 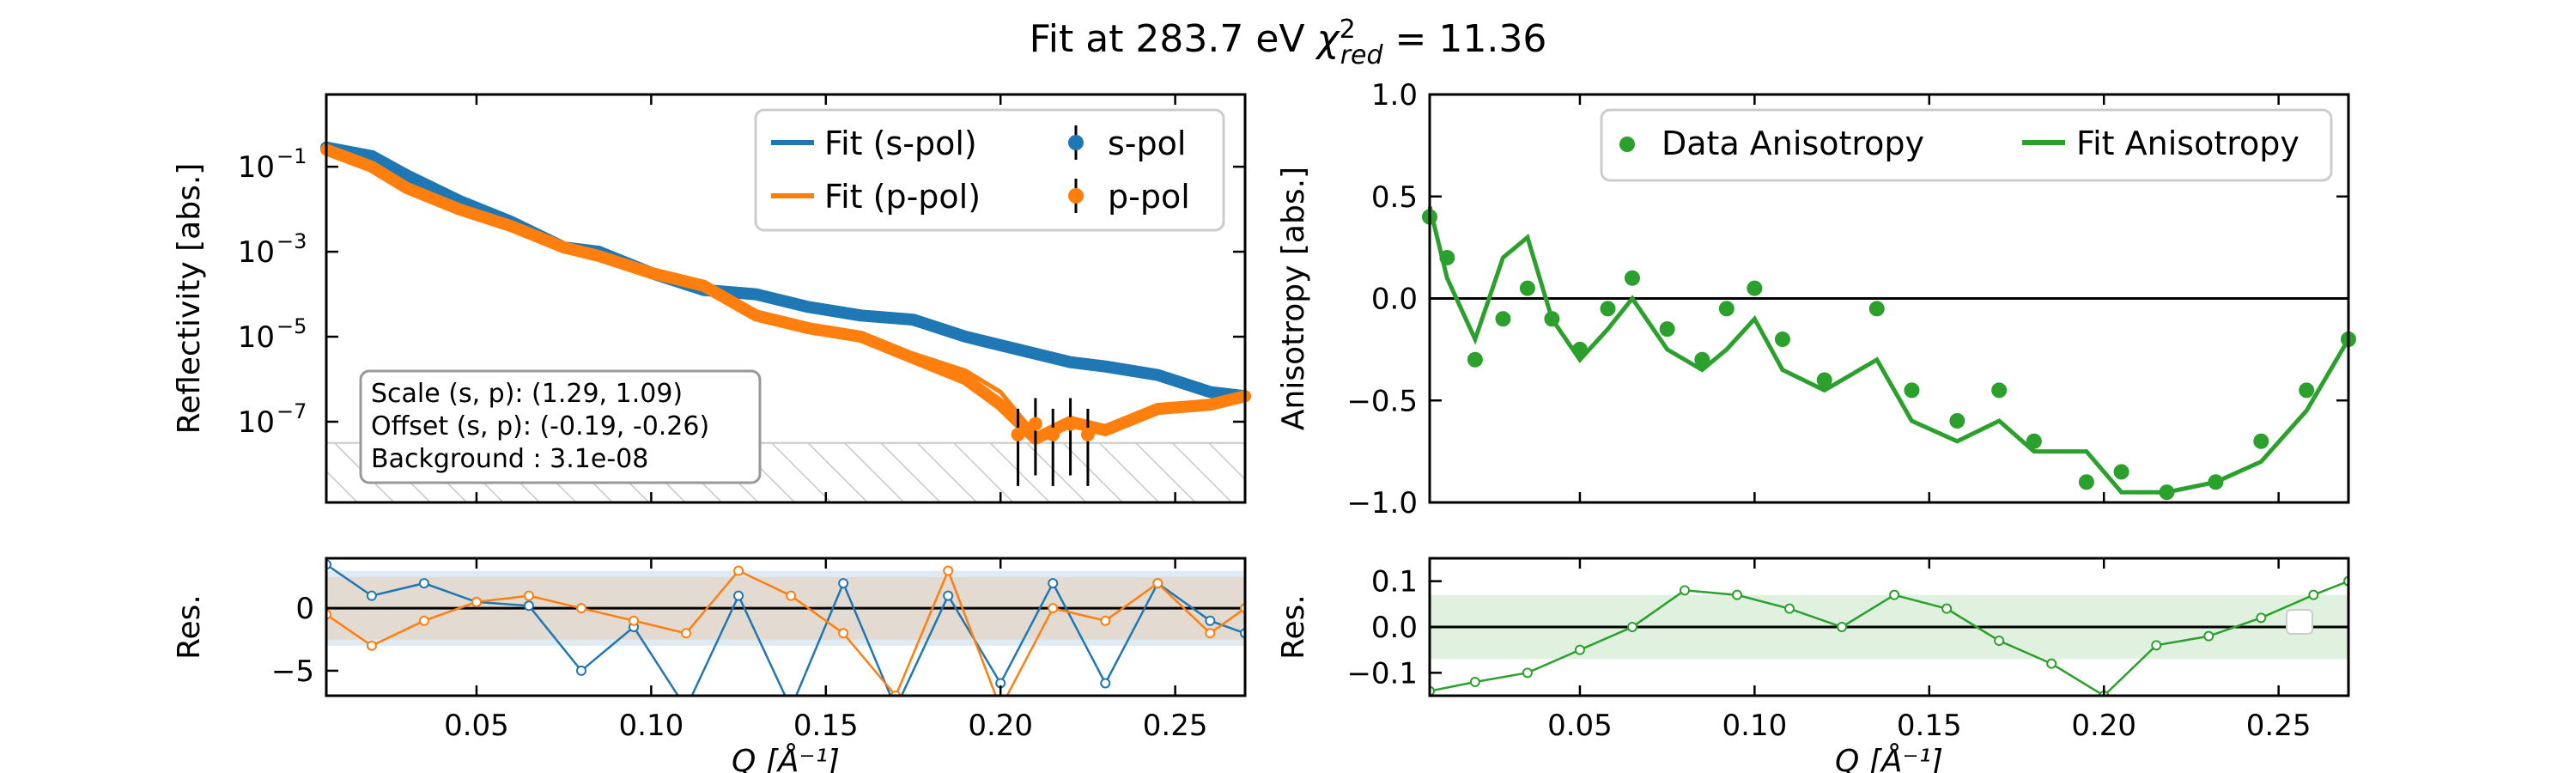 What do you see at coordinates (1394, 300) in the screenshot?
I see `aniso-ytick-label: 0.0` at bounding box center [1394, 300].